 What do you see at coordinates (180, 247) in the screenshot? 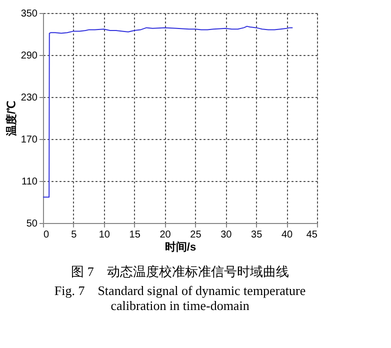
I see `x-axis-title: 时间/s` at bounding box center [180, 247].